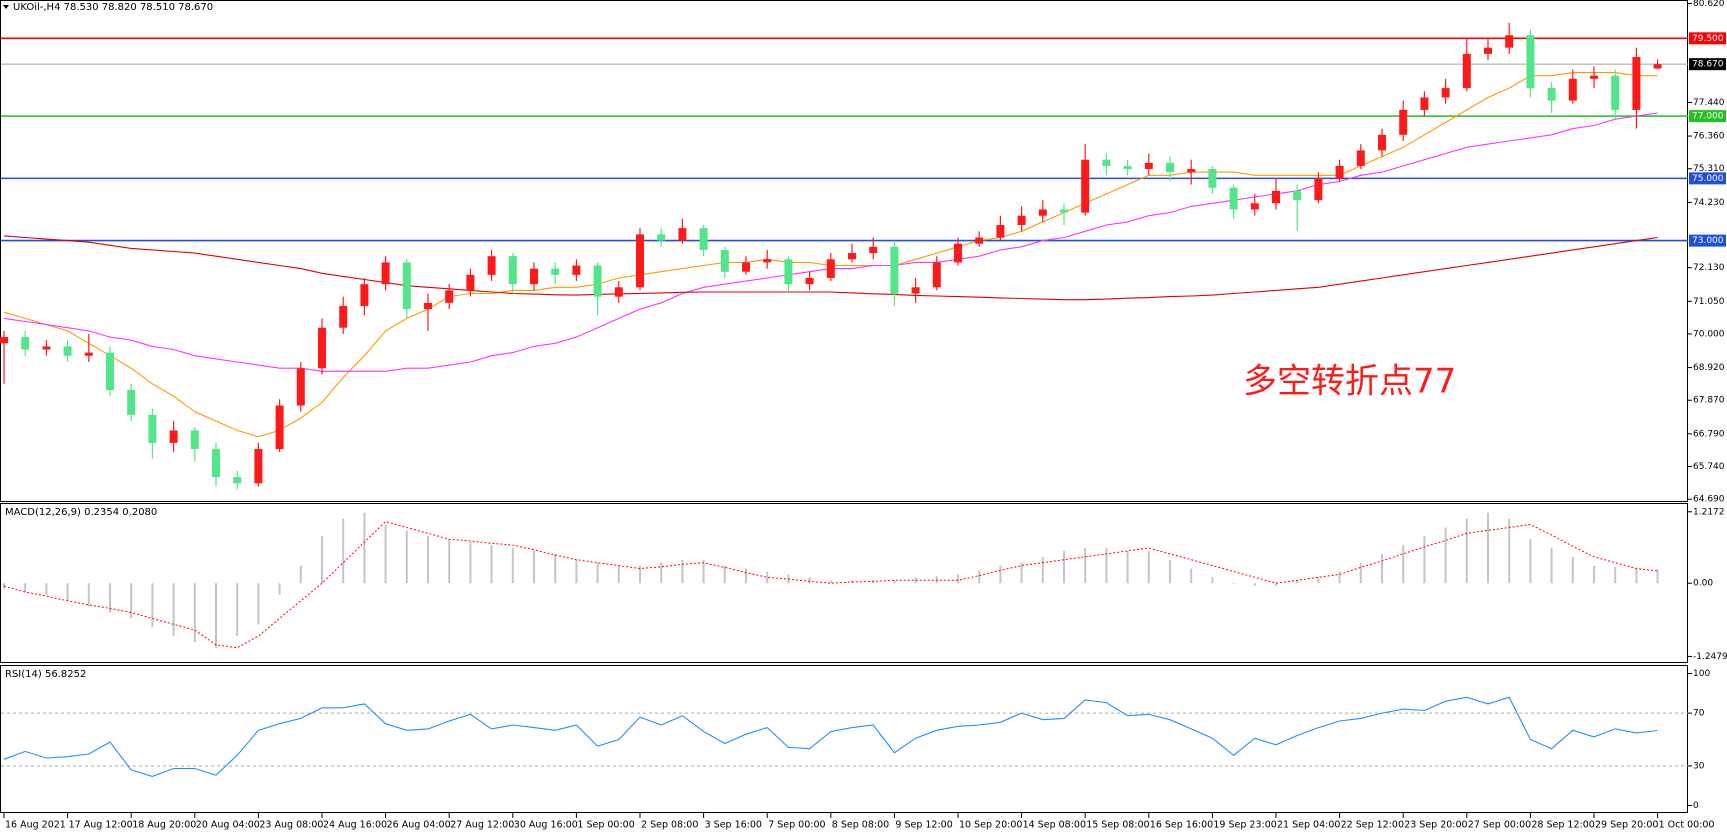 Image resolution: width=1727 pixels, height=837 pixels. I want to click on y-tick-label: 77.440, so click(1709, 103).